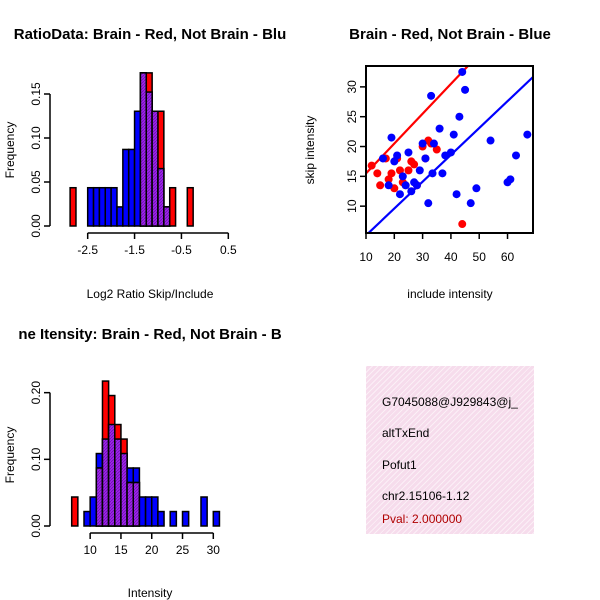 The width and height of the screenshot is (600, 600). Describe the element at coordinates (36, 94) in the screenshot. I see `y-tick-label: 0.15` at that location.